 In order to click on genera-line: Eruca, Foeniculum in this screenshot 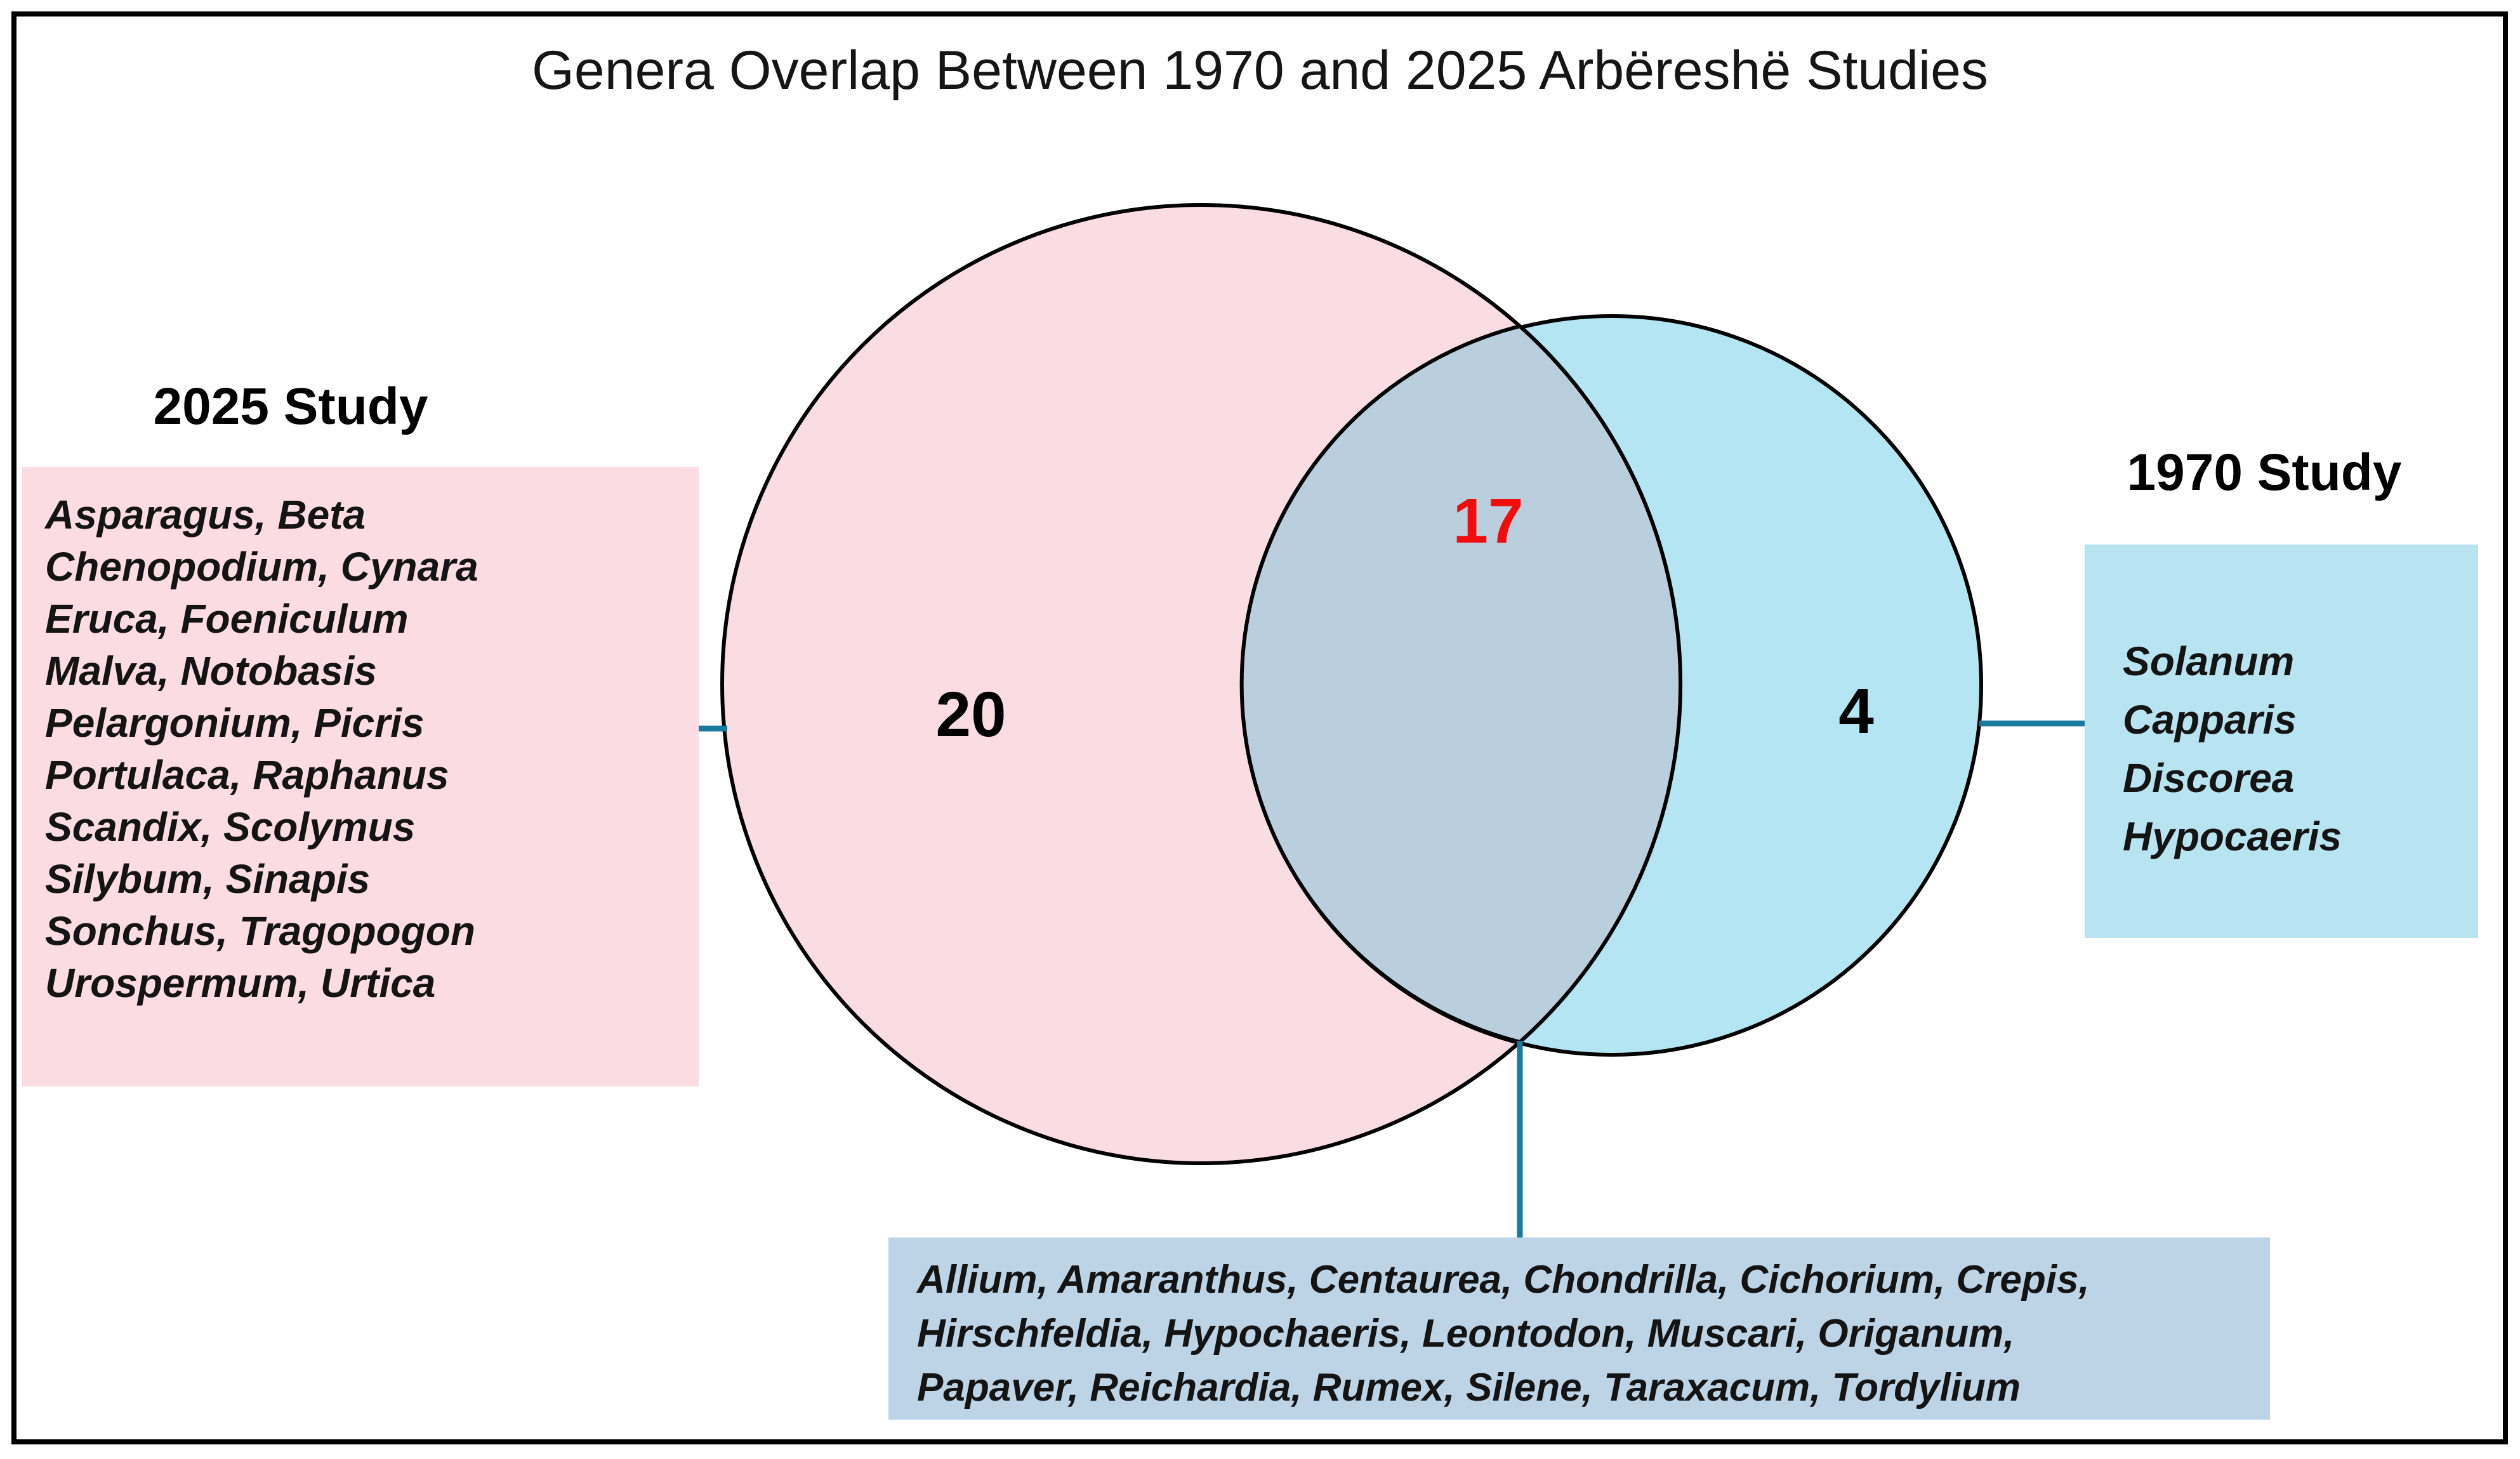, I will do `click(227, 619)`.